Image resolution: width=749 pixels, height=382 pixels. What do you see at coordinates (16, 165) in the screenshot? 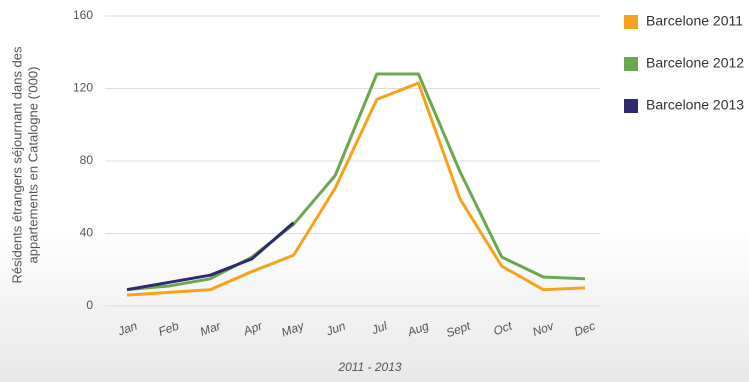
I see `y-axis-title-line: Résidents étrangers séjournant dans des` at bounding box center [16, 165].